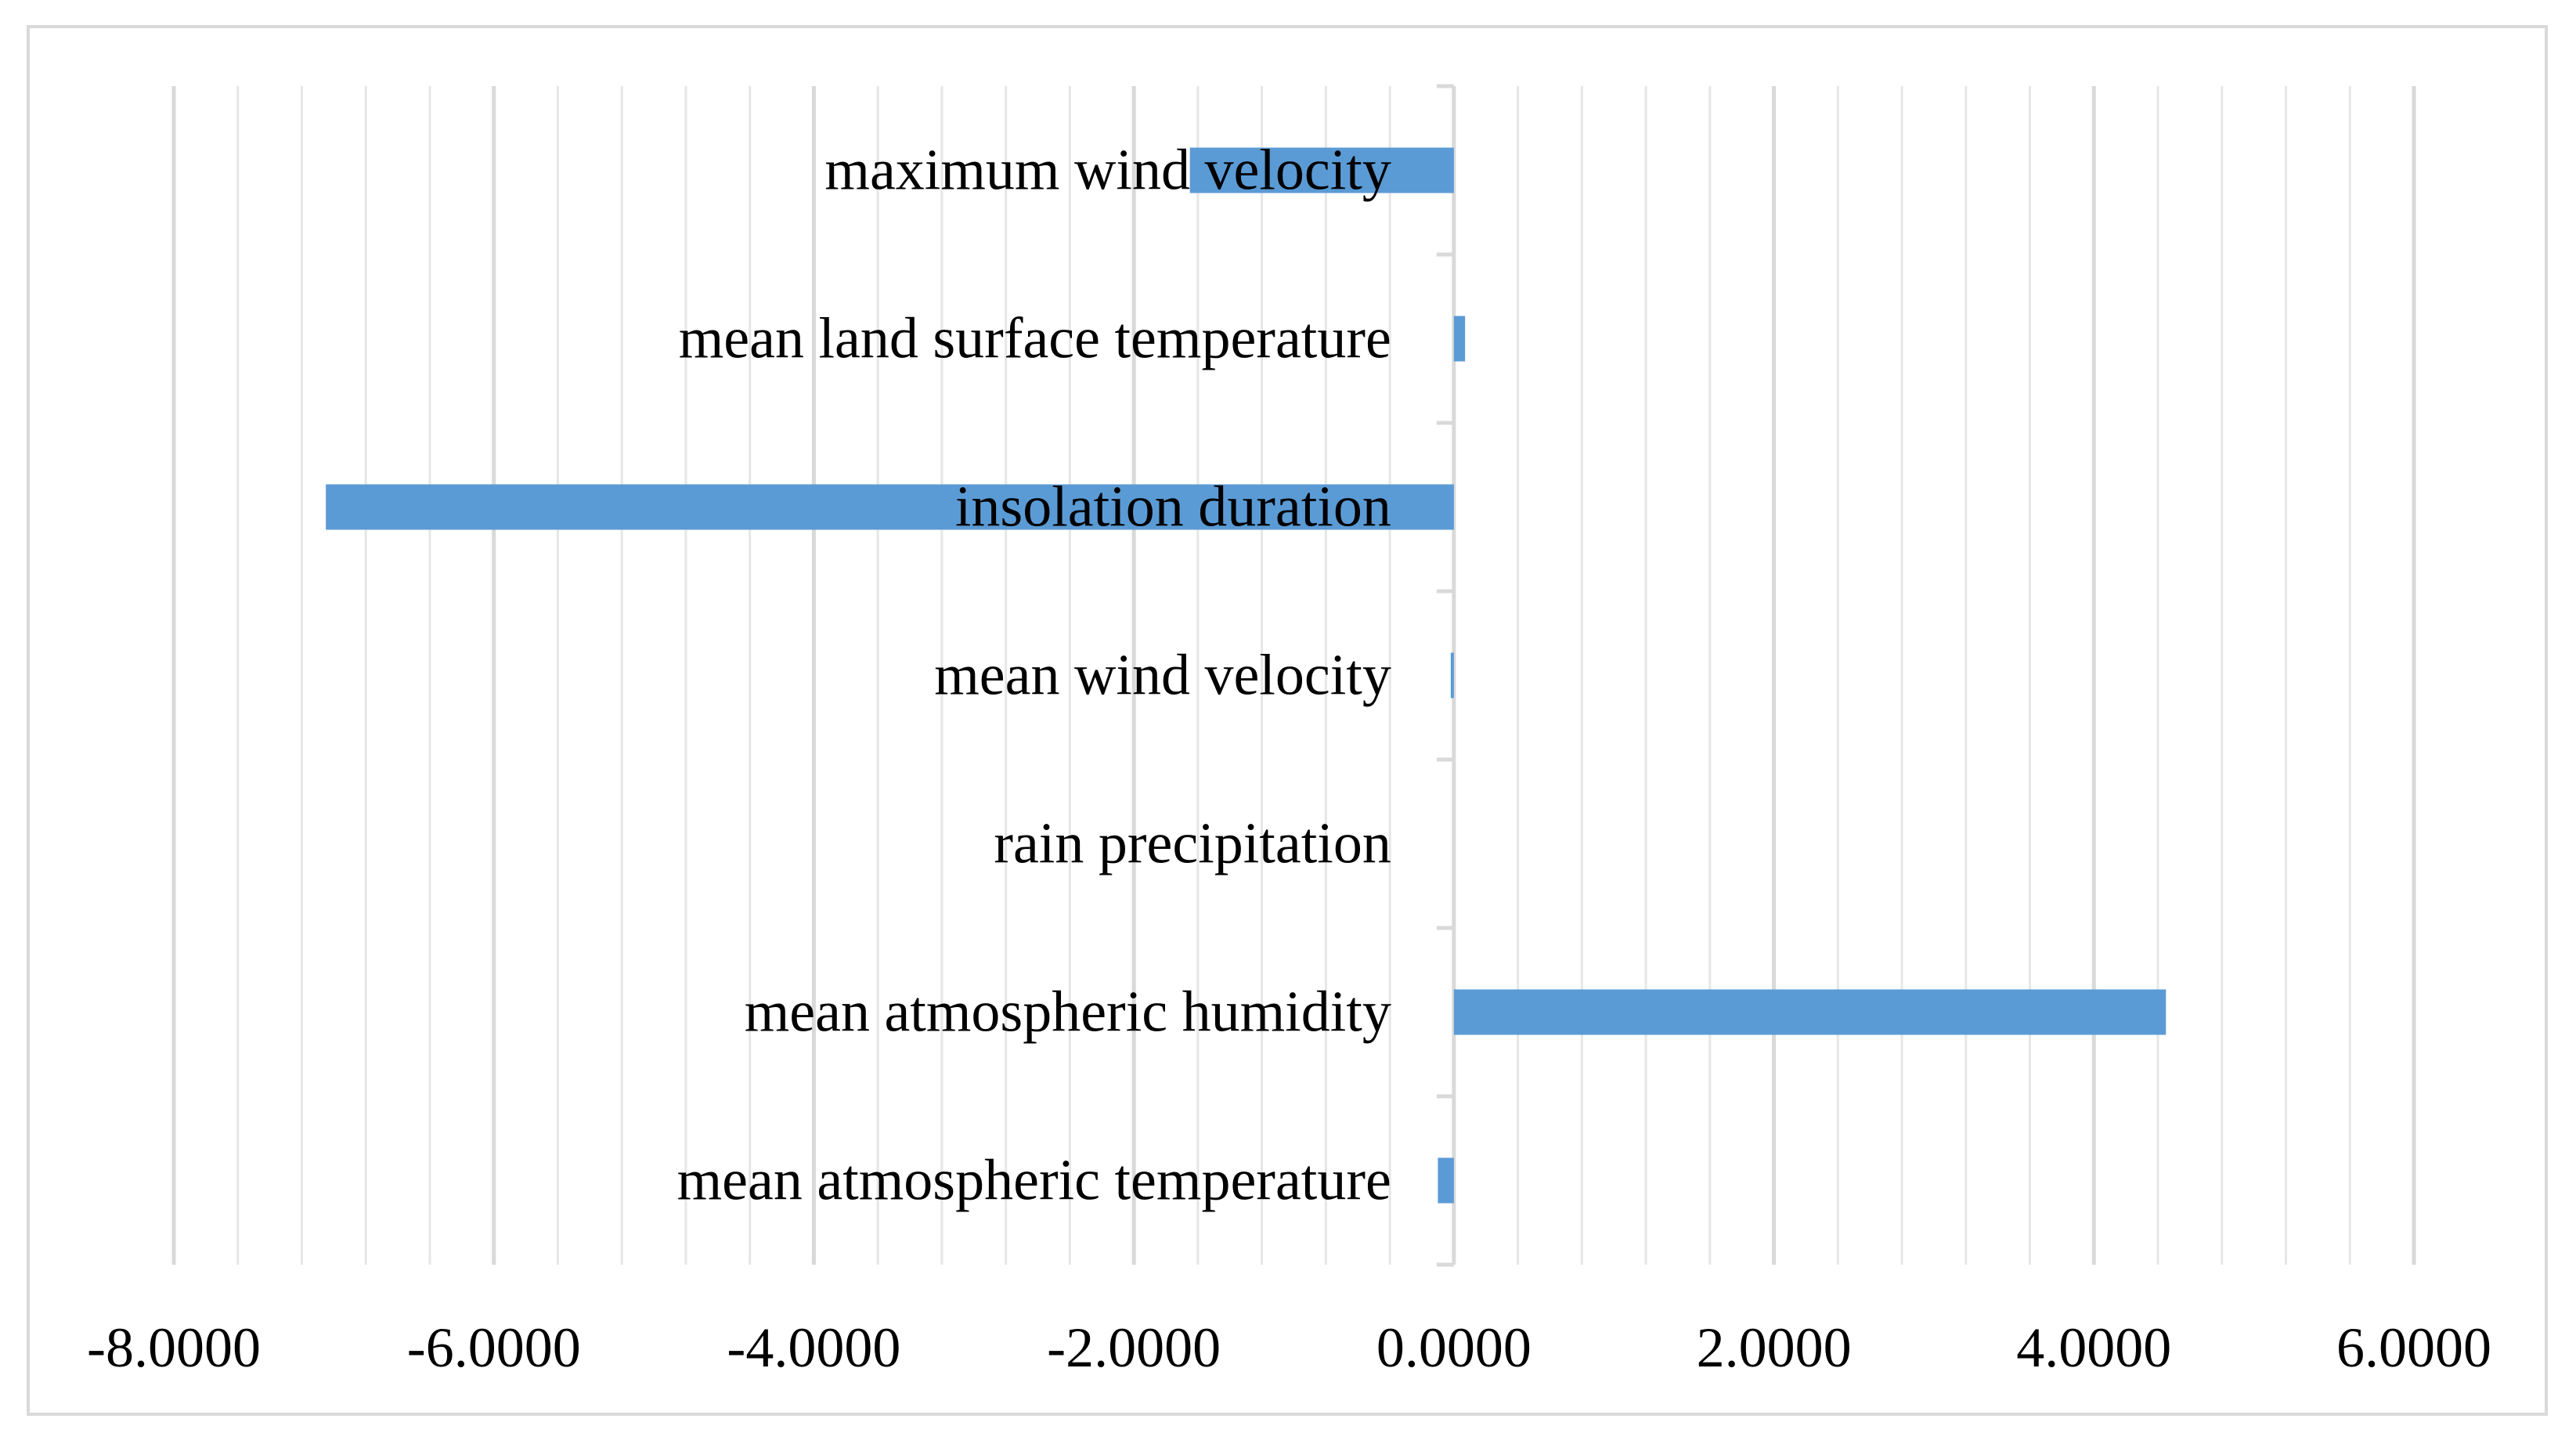  I want to click on category-label: mean atmospheric temperature, so click(1034, 1181).